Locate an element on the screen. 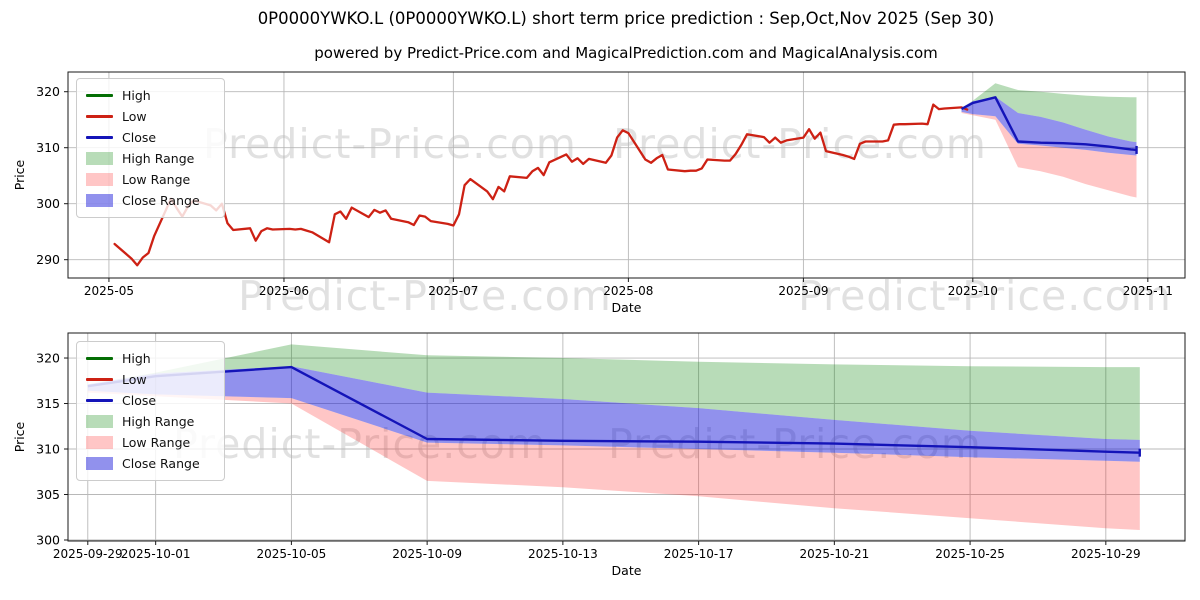 The image size is (1200, 600). low-range-band is located at coordinates (1049, 154).